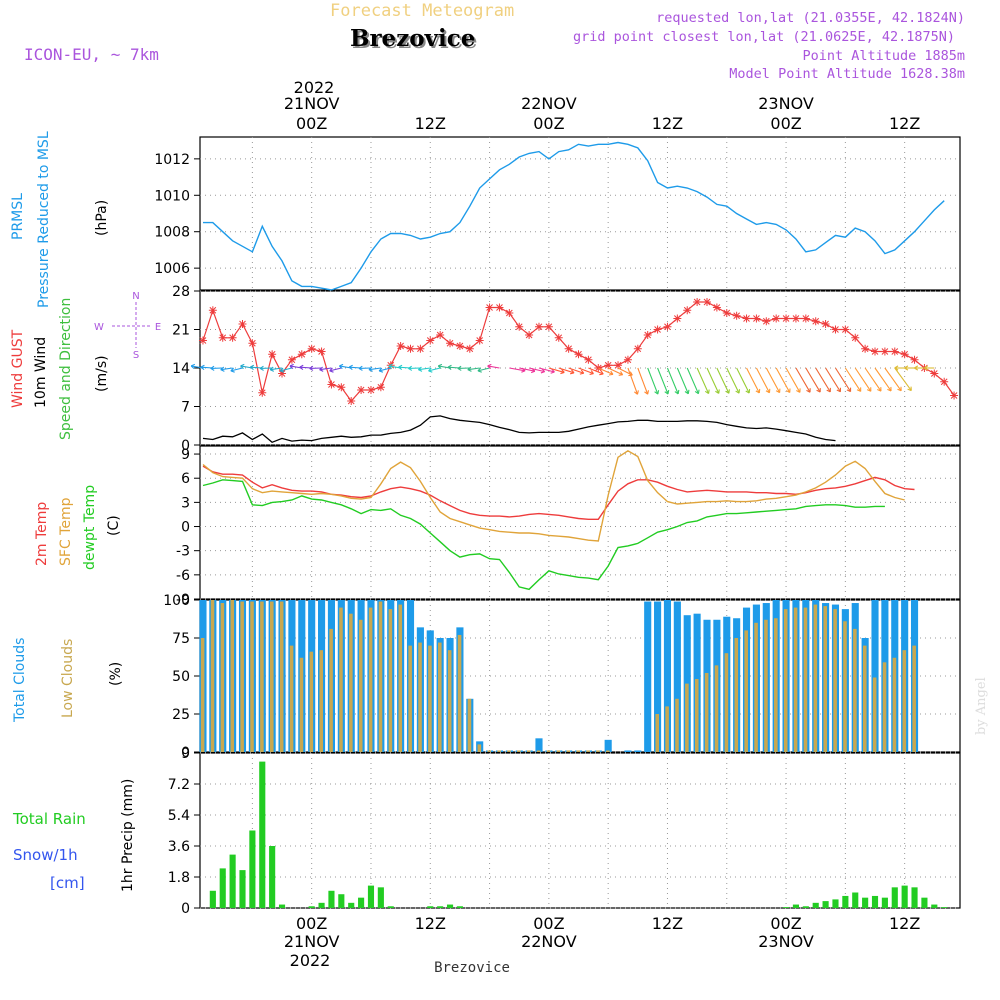 The image size is (1000, 1000). Describe the element at coordinates (42, 534) in the screenshot. I see `temp-2m-label: 2m Temp` at that location.